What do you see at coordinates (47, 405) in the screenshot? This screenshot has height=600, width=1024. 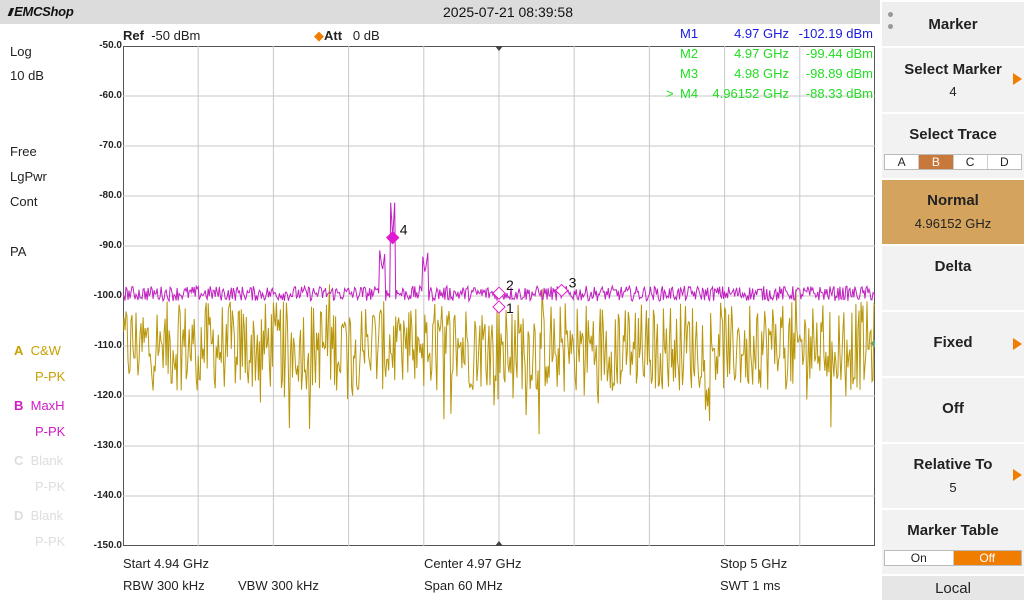 I see `trace-mode: MaxH` at bounding box center [47, 405].